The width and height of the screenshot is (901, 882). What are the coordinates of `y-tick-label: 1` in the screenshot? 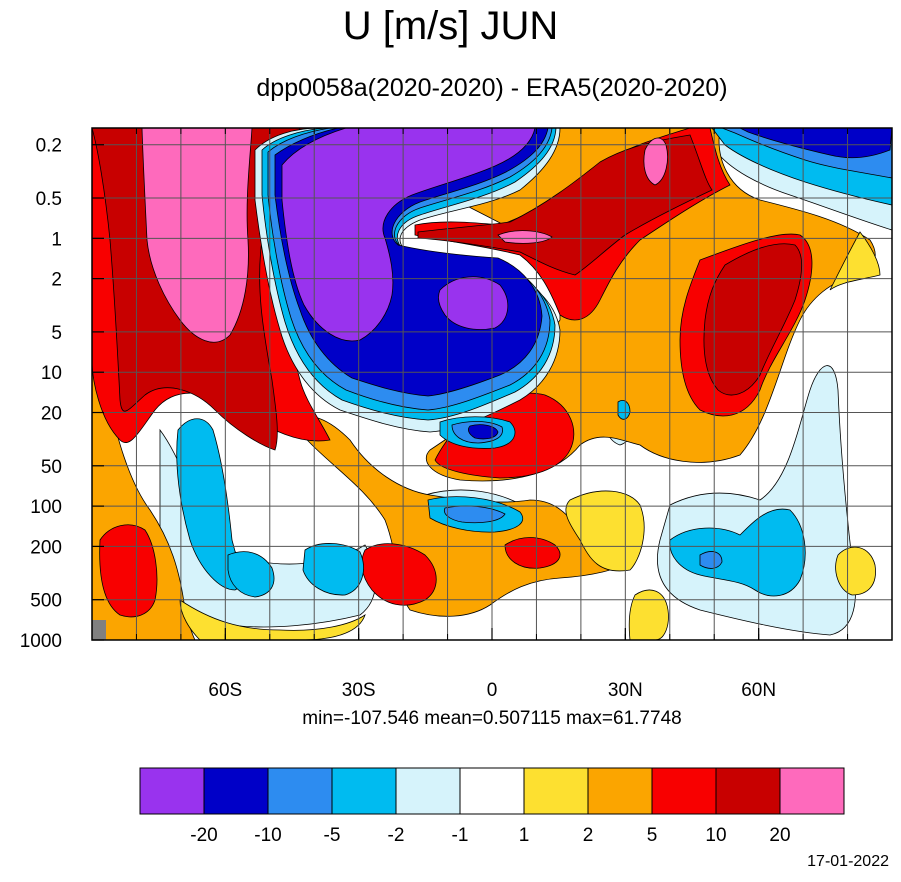 It's located at (56, 239).